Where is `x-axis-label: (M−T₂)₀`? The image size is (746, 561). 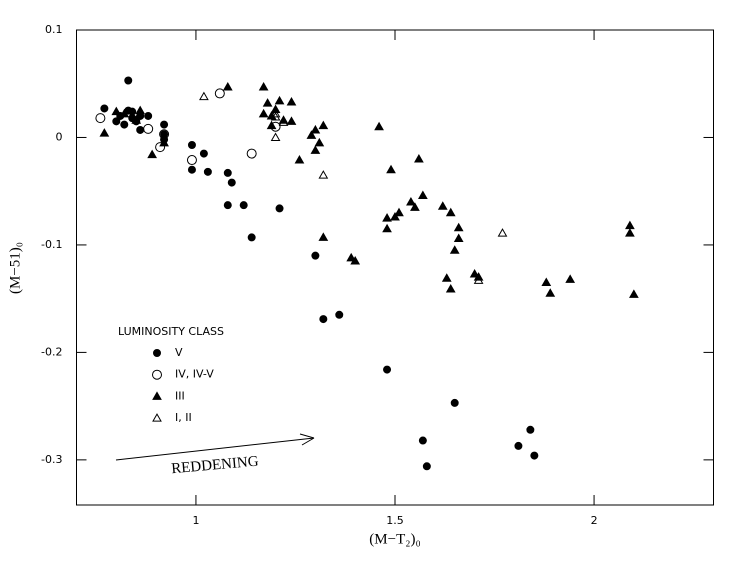
x-axis-label: (M−T₂)₀ is located at coordinates (394, 539).